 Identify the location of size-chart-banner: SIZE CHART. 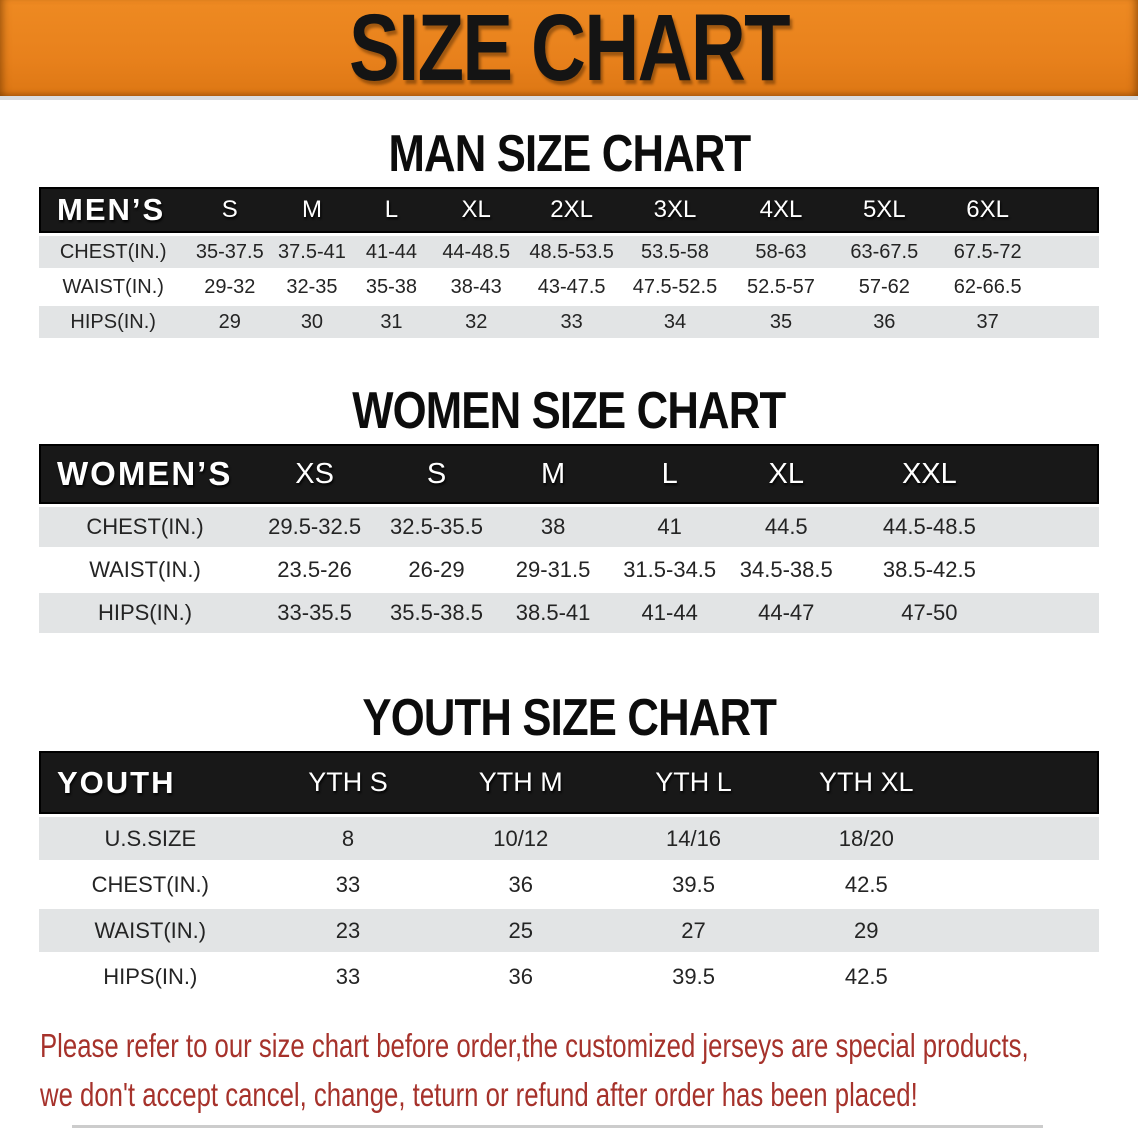
(569, 50).